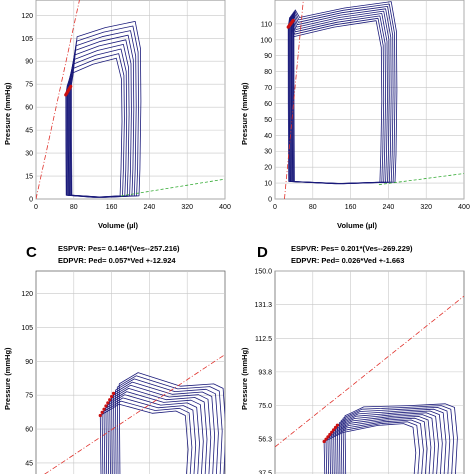 This screenshot has width=474, height=474. I want to click on y-tick-label: 105, so click(27, 39).